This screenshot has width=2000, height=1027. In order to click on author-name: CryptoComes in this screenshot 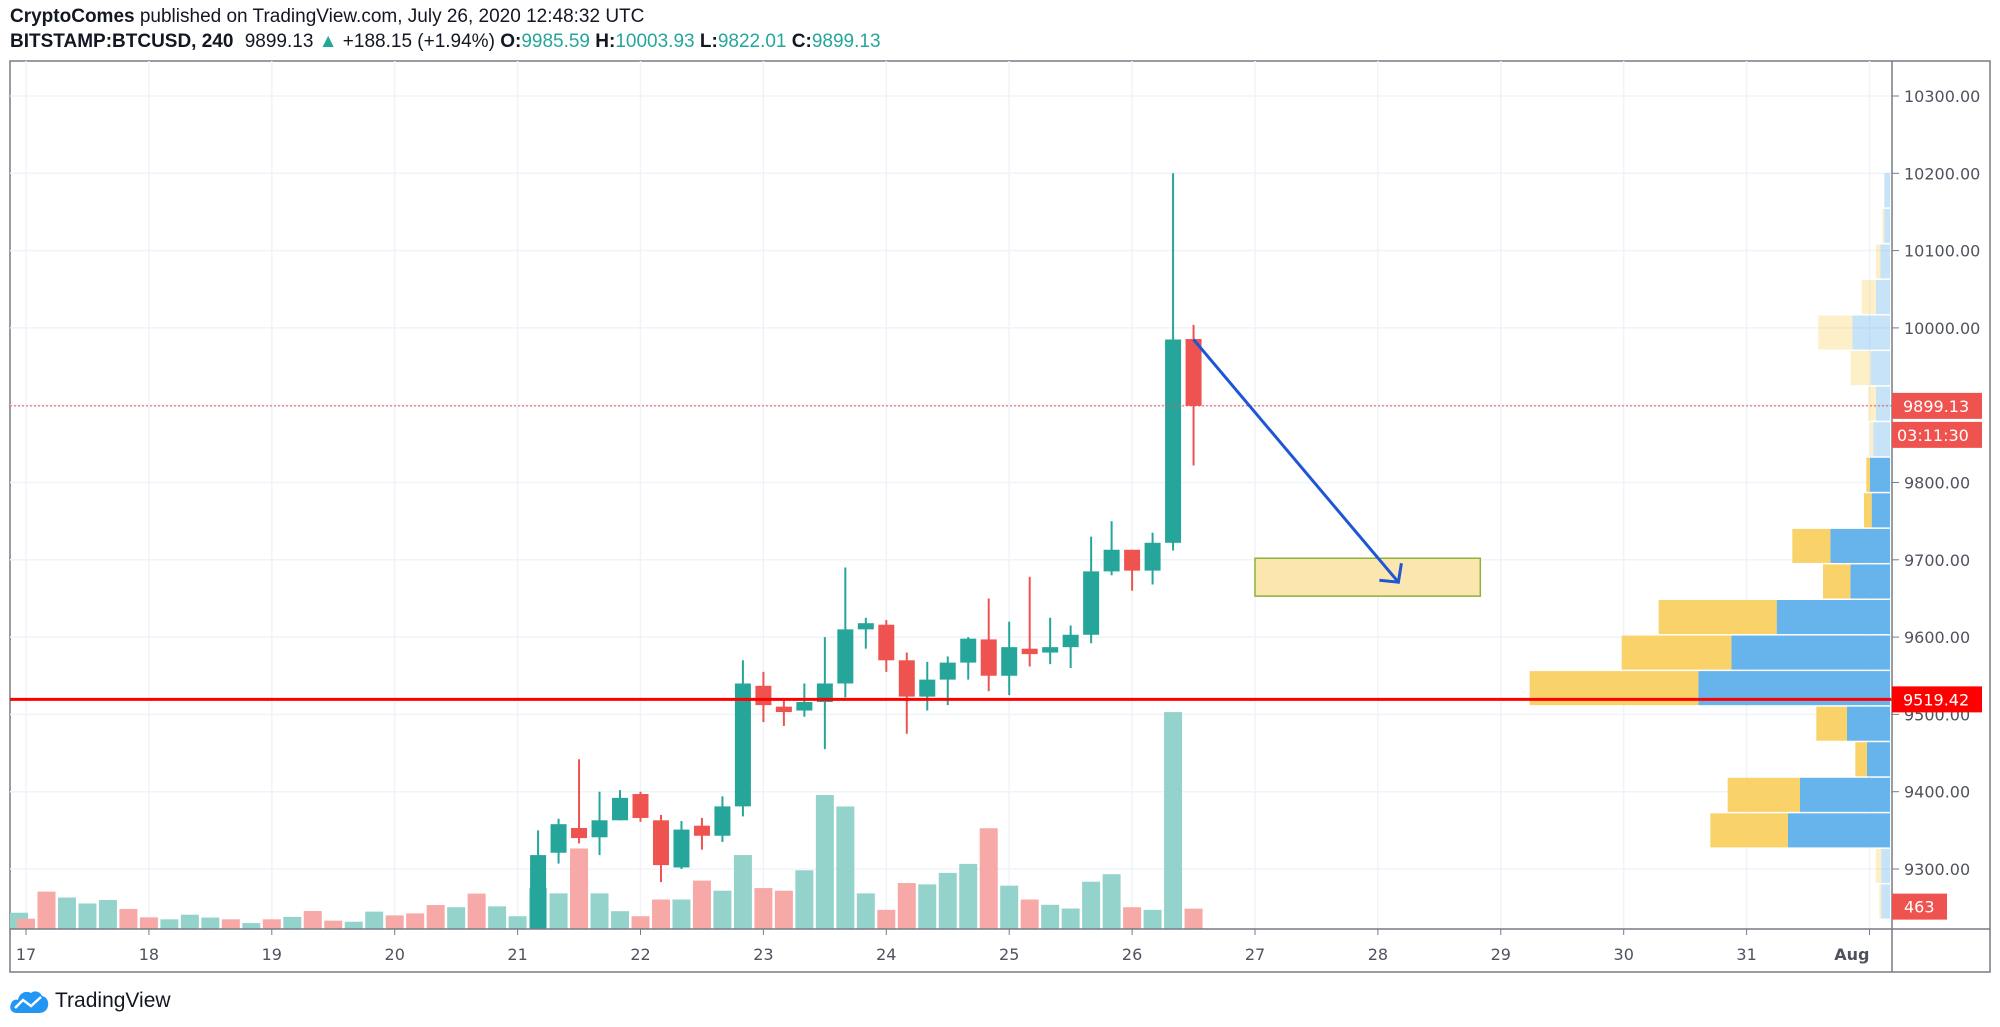, I will do `click(72, 16)`.